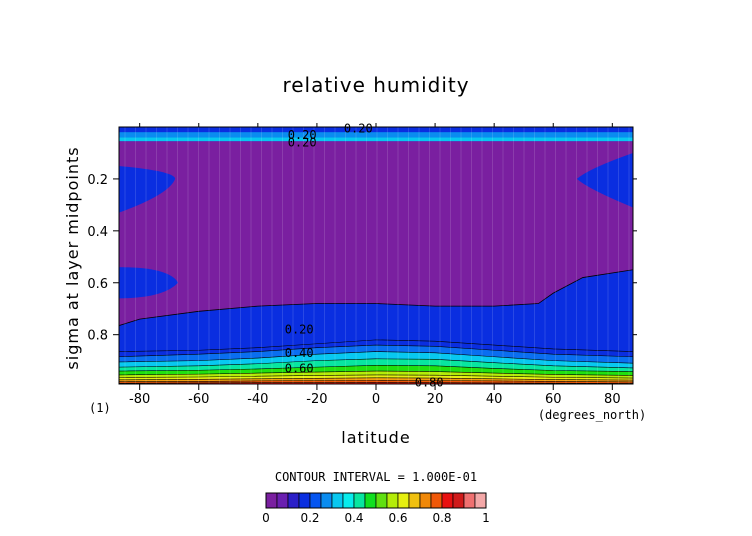 The width and height of the screenshot is (752, 536). Describe the element at coordinates (149, 283) in the screenshot. I see `fill-south-notch` at that location.